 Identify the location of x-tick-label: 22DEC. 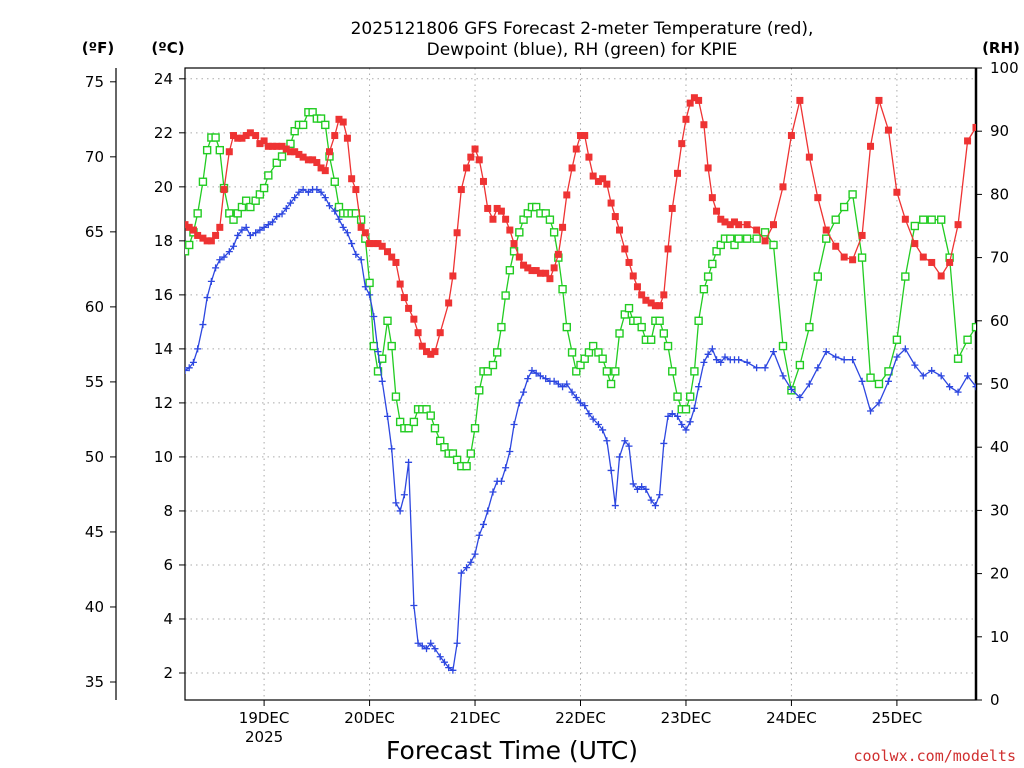
(580, 718).